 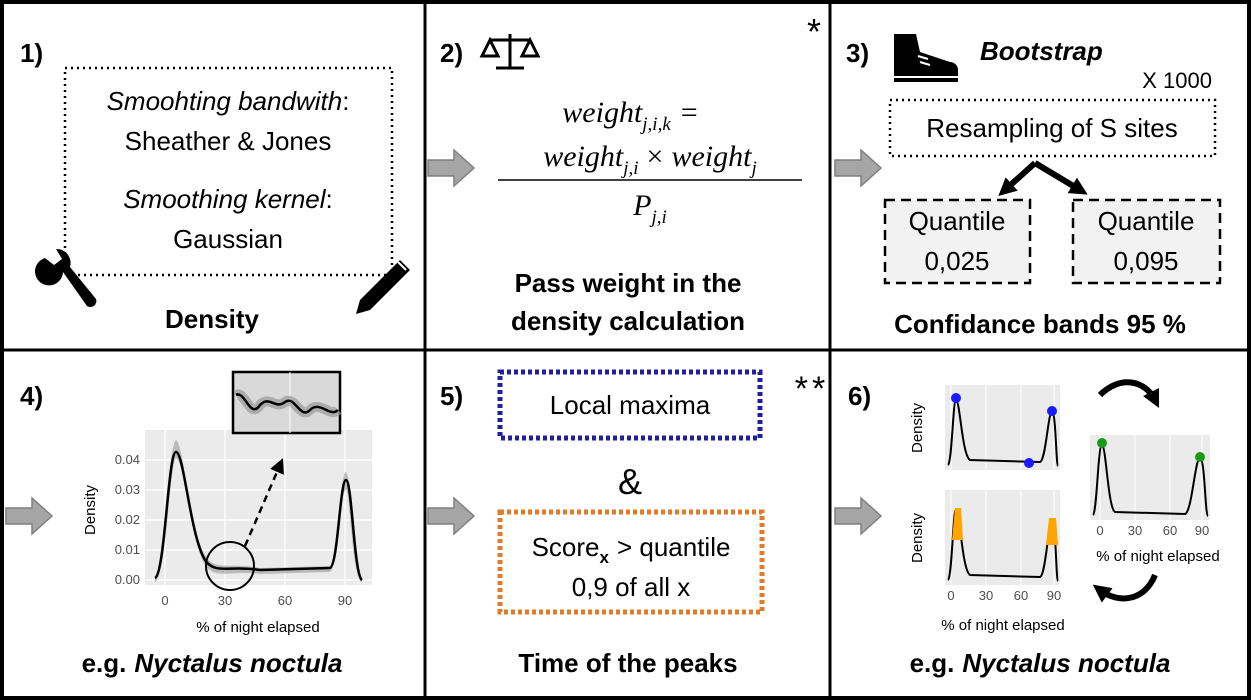 I want to click on term: Smoothing kernel, so click(x=225, y=199).